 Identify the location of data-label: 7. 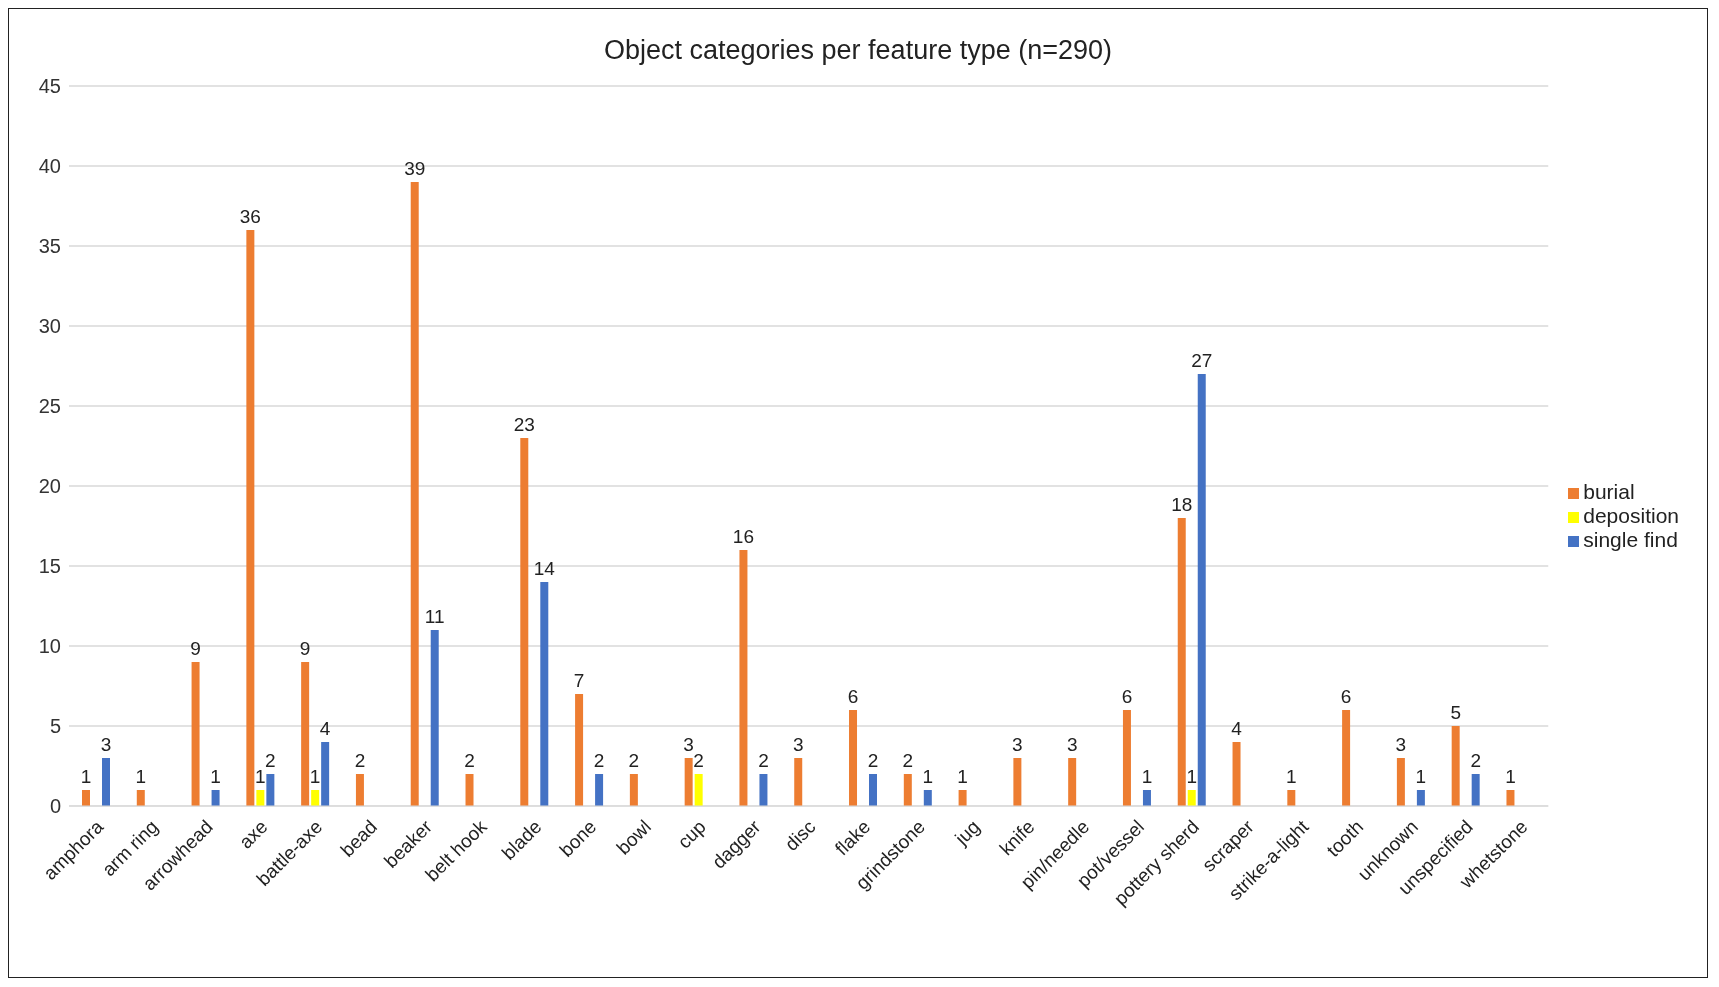
(579, 680).